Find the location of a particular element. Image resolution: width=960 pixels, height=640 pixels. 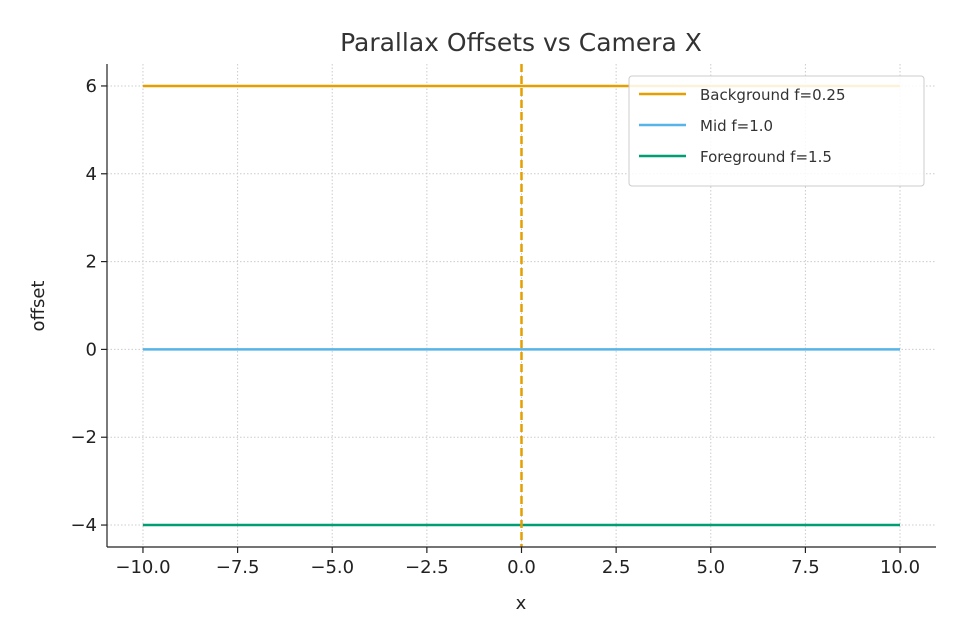

x-tick-label: −10.0 is located at coordinates (142, 567).